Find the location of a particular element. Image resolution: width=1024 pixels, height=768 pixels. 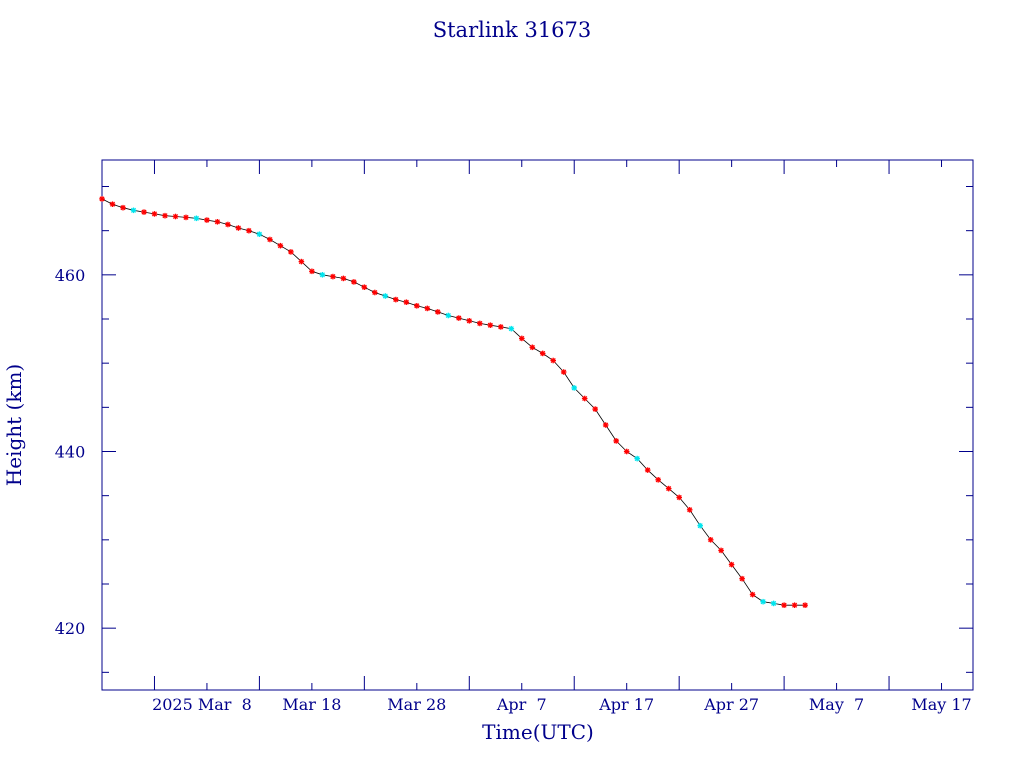

x-axis-label: Time(UTC) is located at coordinates (538, 732).